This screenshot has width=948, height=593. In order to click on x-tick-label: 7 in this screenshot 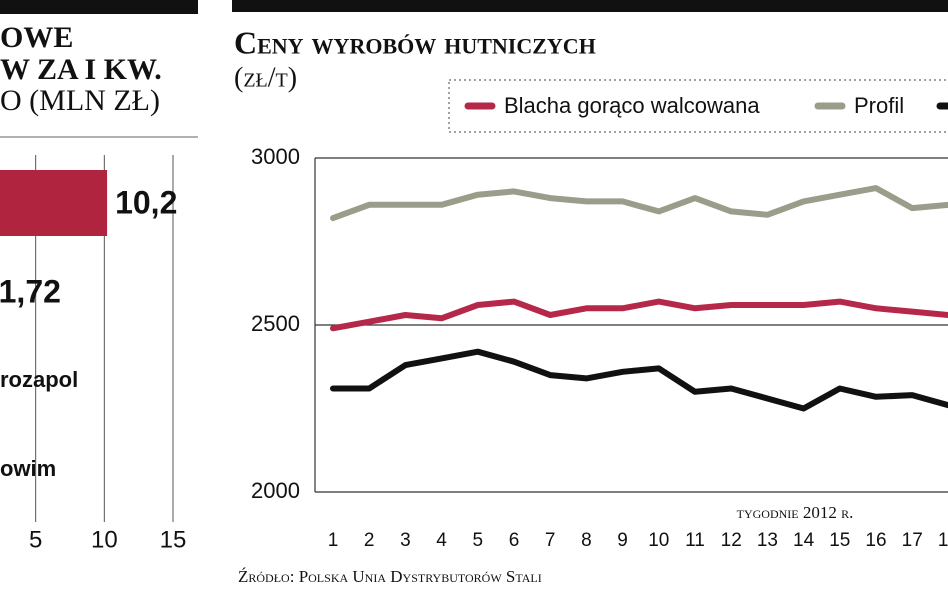, I will do `click(550, 540)`.